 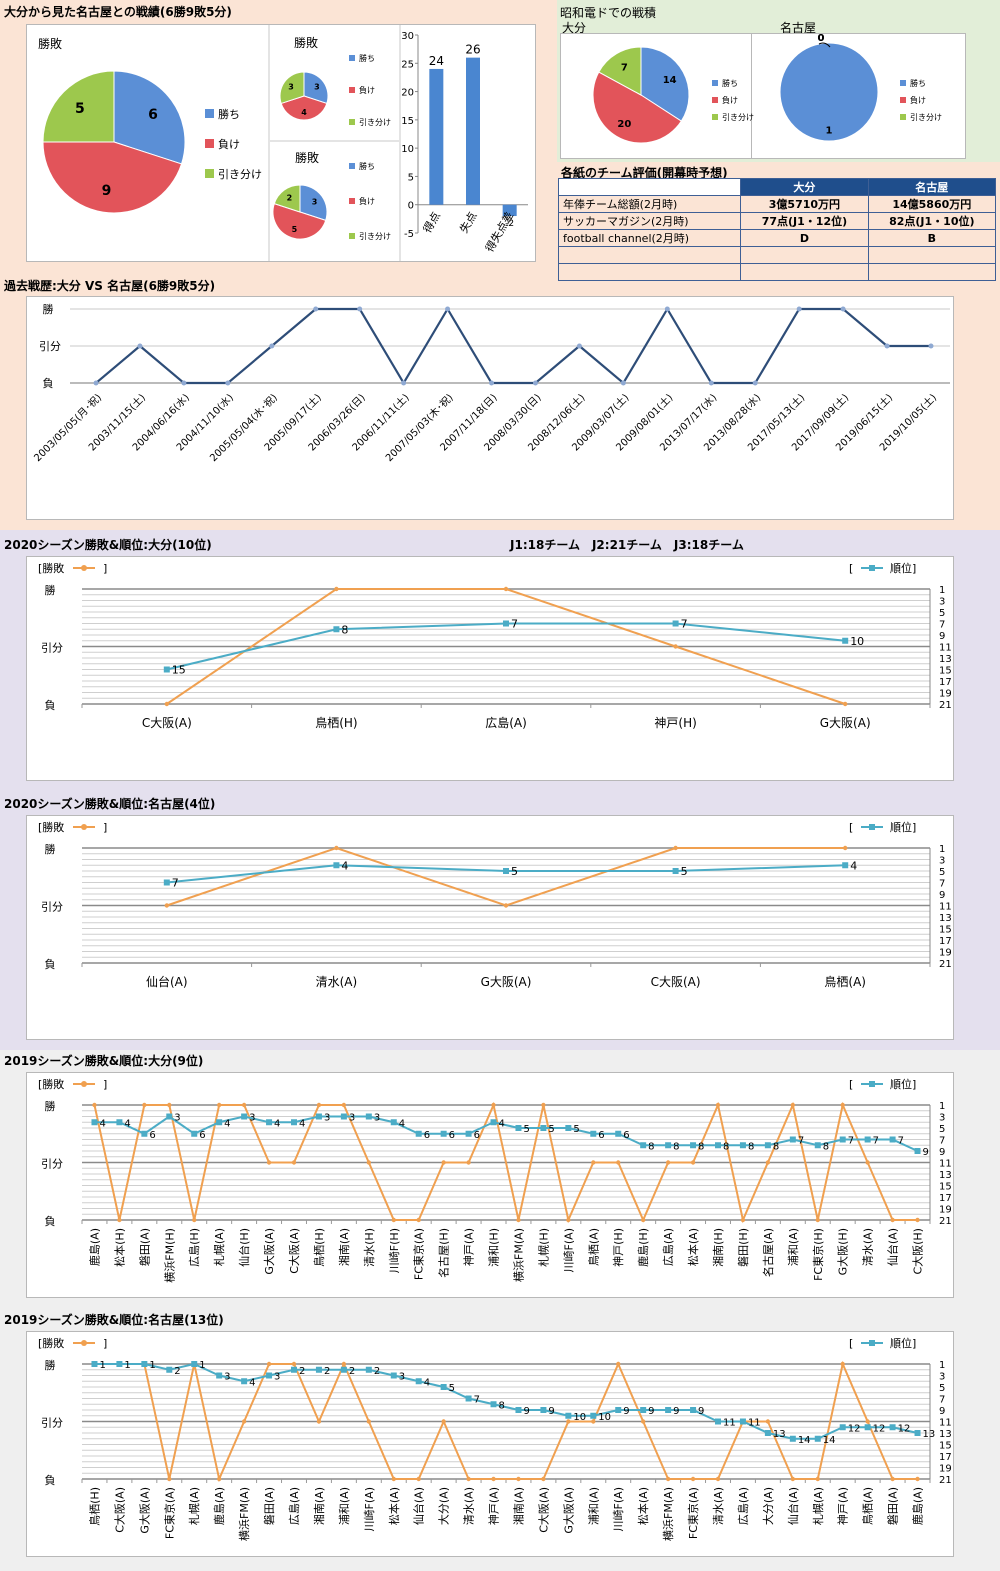 What do you see at coordinates (307, 157) in the screenshot?
I see `pie-title: 勝敗` at bounding box center [307, 157].